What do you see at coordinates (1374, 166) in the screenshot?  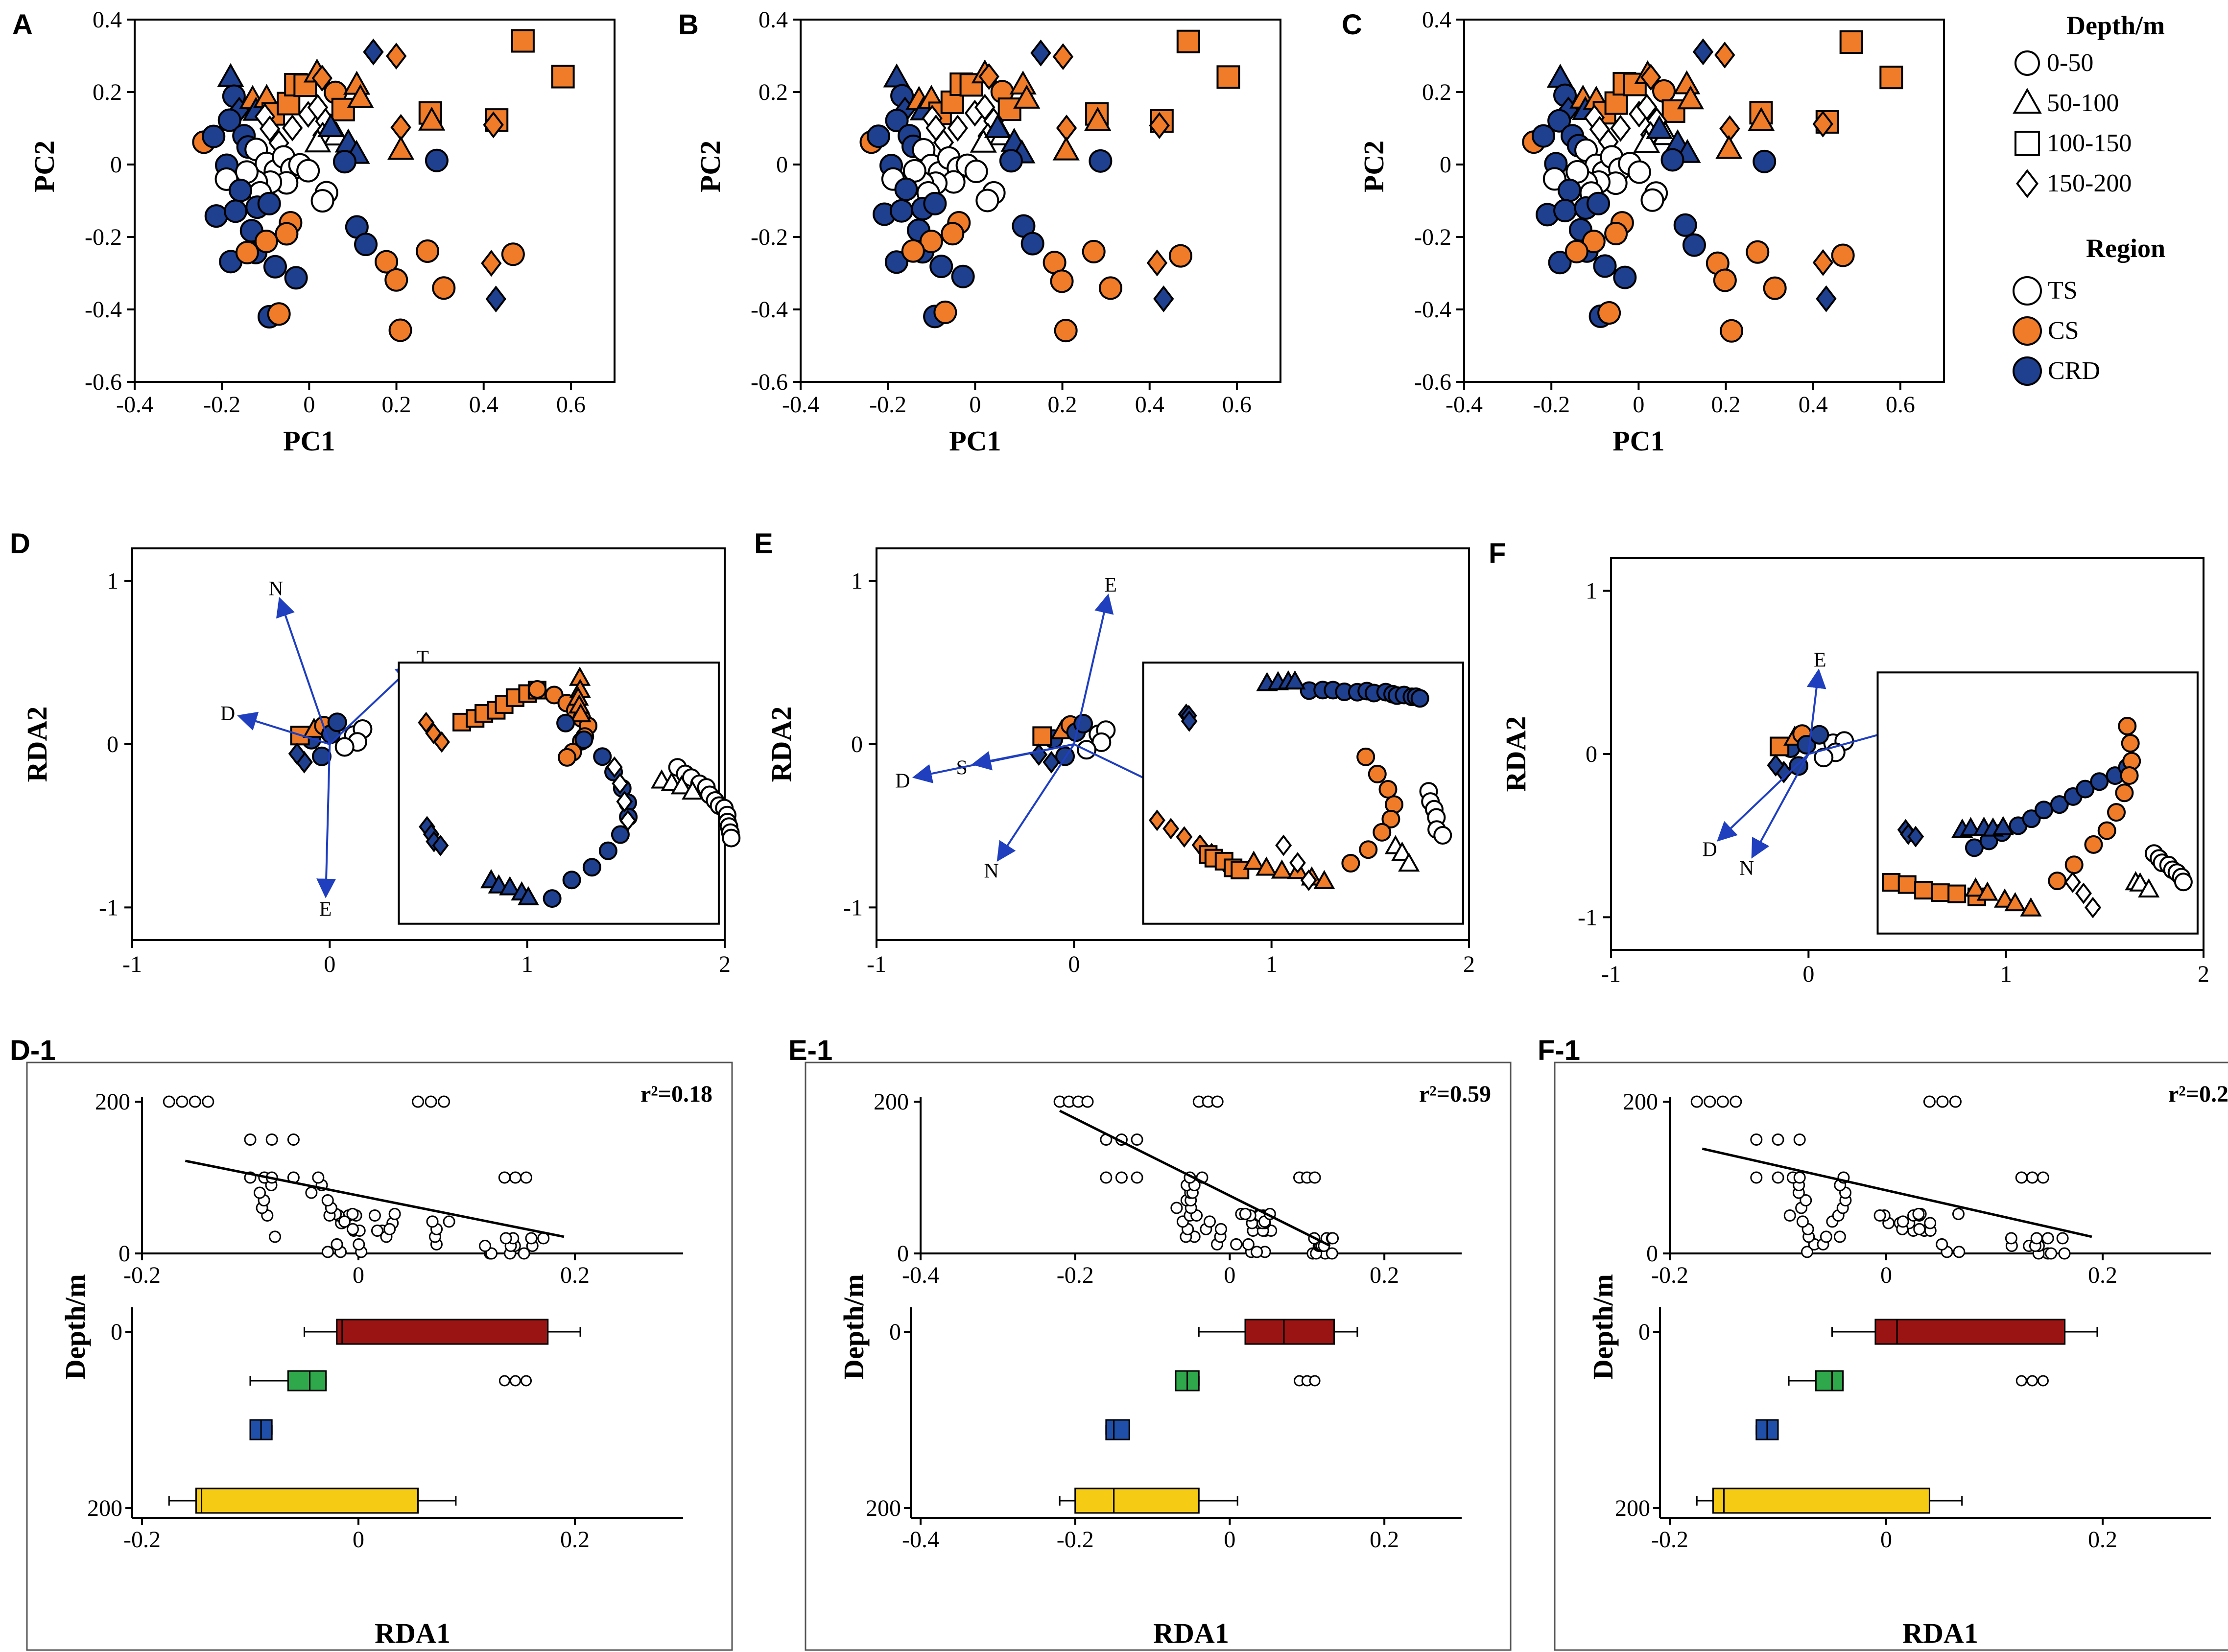 I see `y-axis-label: PC2` at bounding box center [1374, 166].